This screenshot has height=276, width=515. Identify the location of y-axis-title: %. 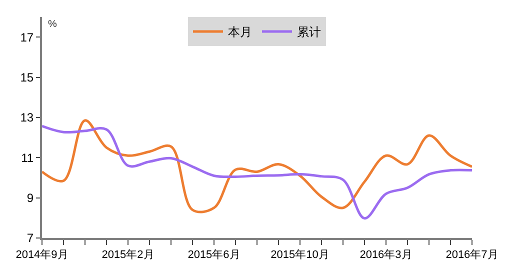
(52, 24).